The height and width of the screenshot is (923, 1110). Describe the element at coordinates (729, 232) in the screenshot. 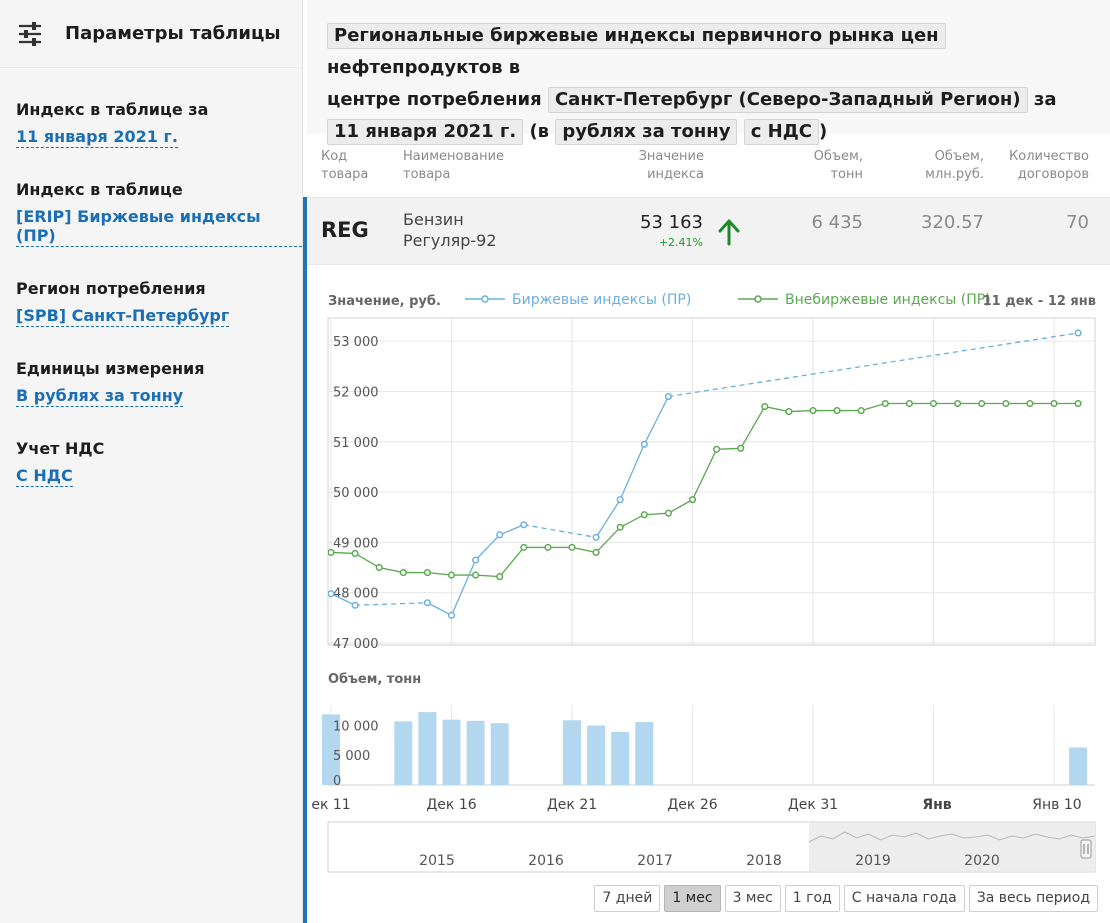

I see `arrow-up-icon` at that location.